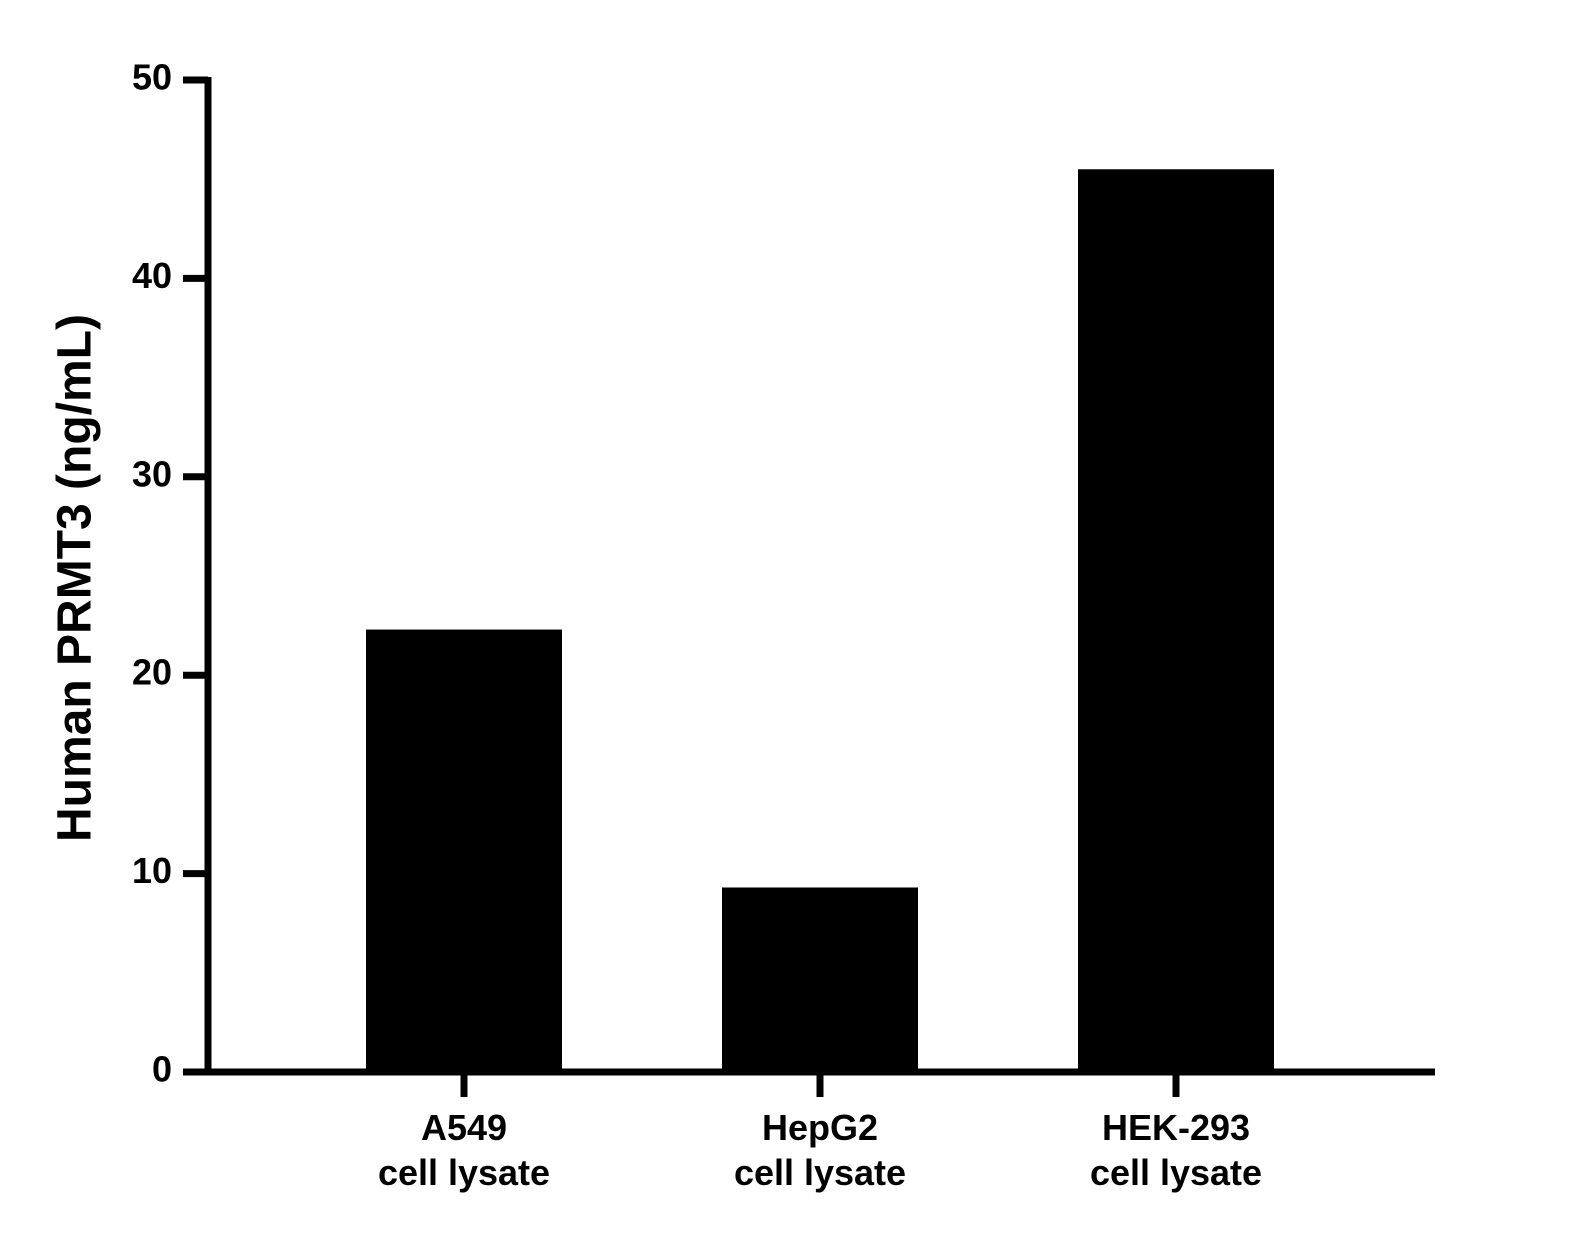  I want to click on y-tick-label: 40, so click(152, 275).